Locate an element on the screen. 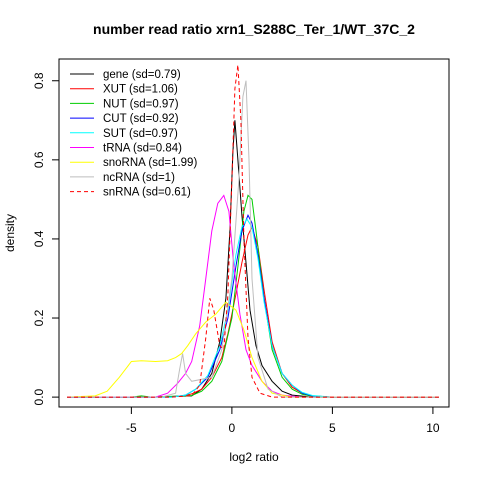 The height and width of the screenshot is (480, 480). legend-label: XUT (sd=1.06) is located at coordinates (140, 90).